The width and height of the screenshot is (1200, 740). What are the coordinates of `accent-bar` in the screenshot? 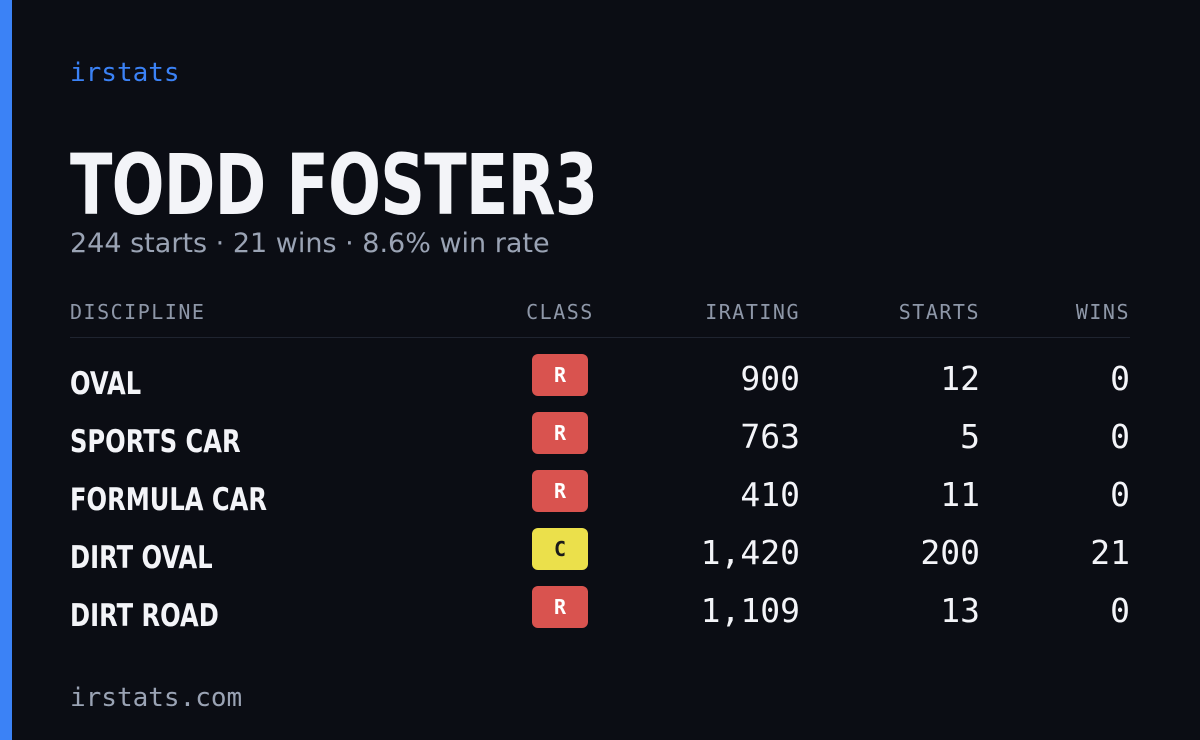 It's located at (6, 370).